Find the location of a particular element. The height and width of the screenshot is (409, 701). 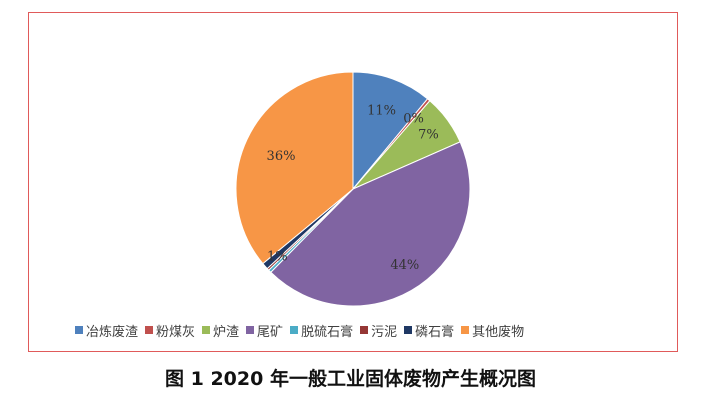

legend-item-1: 粉煤灰 is located at coordinates (170, 330).